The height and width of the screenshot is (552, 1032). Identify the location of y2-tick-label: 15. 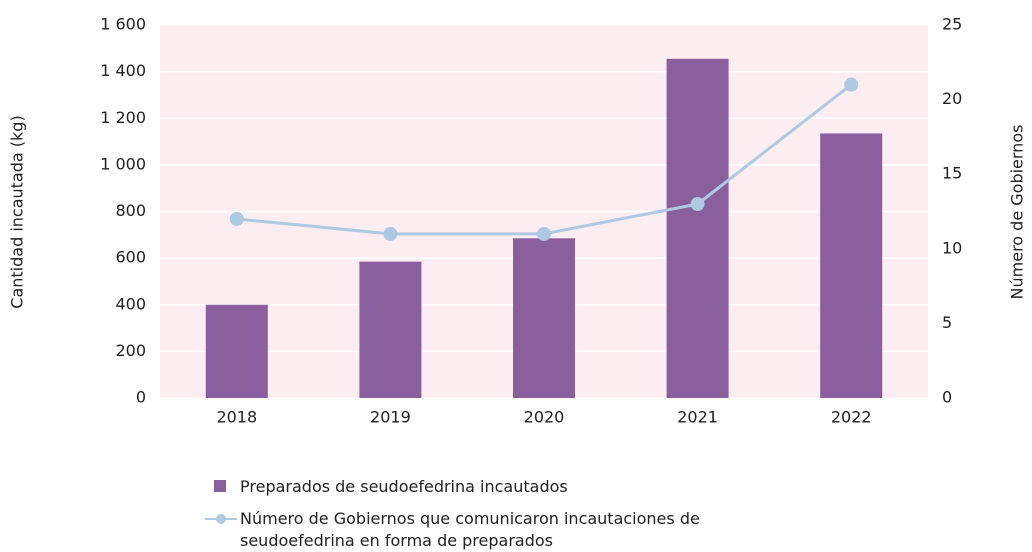
(952, 173).